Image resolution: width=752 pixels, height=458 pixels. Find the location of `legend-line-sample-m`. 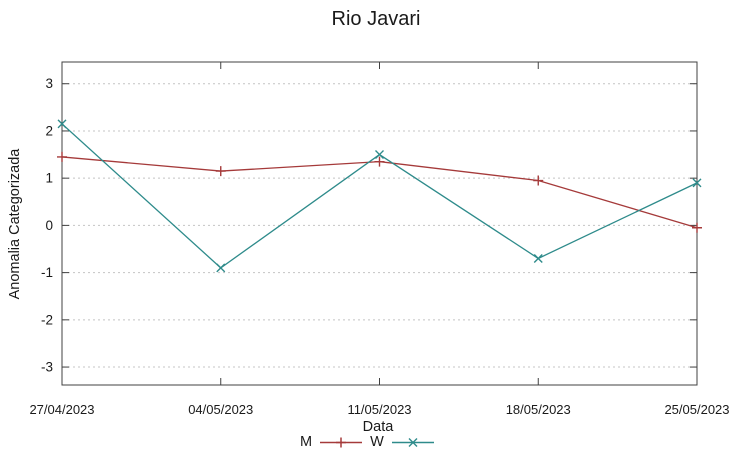

legend-line-sample-m is located at coordinates (341, 442).